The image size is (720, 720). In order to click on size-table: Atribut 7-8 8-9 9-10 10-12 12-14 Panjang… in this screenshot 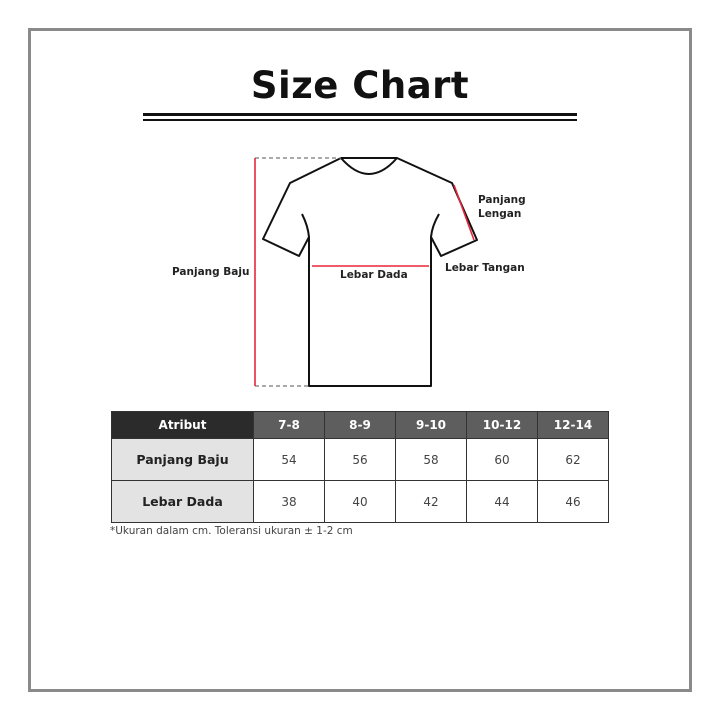, I will do `click(360, 467)`.